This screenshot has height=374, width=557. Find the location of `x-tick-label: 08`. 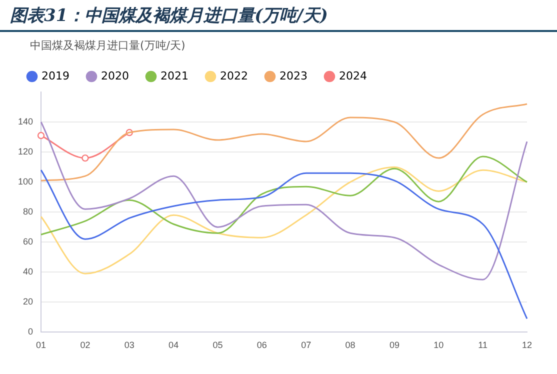

x-tick-label: 08 is located at coordinates (350, 345).